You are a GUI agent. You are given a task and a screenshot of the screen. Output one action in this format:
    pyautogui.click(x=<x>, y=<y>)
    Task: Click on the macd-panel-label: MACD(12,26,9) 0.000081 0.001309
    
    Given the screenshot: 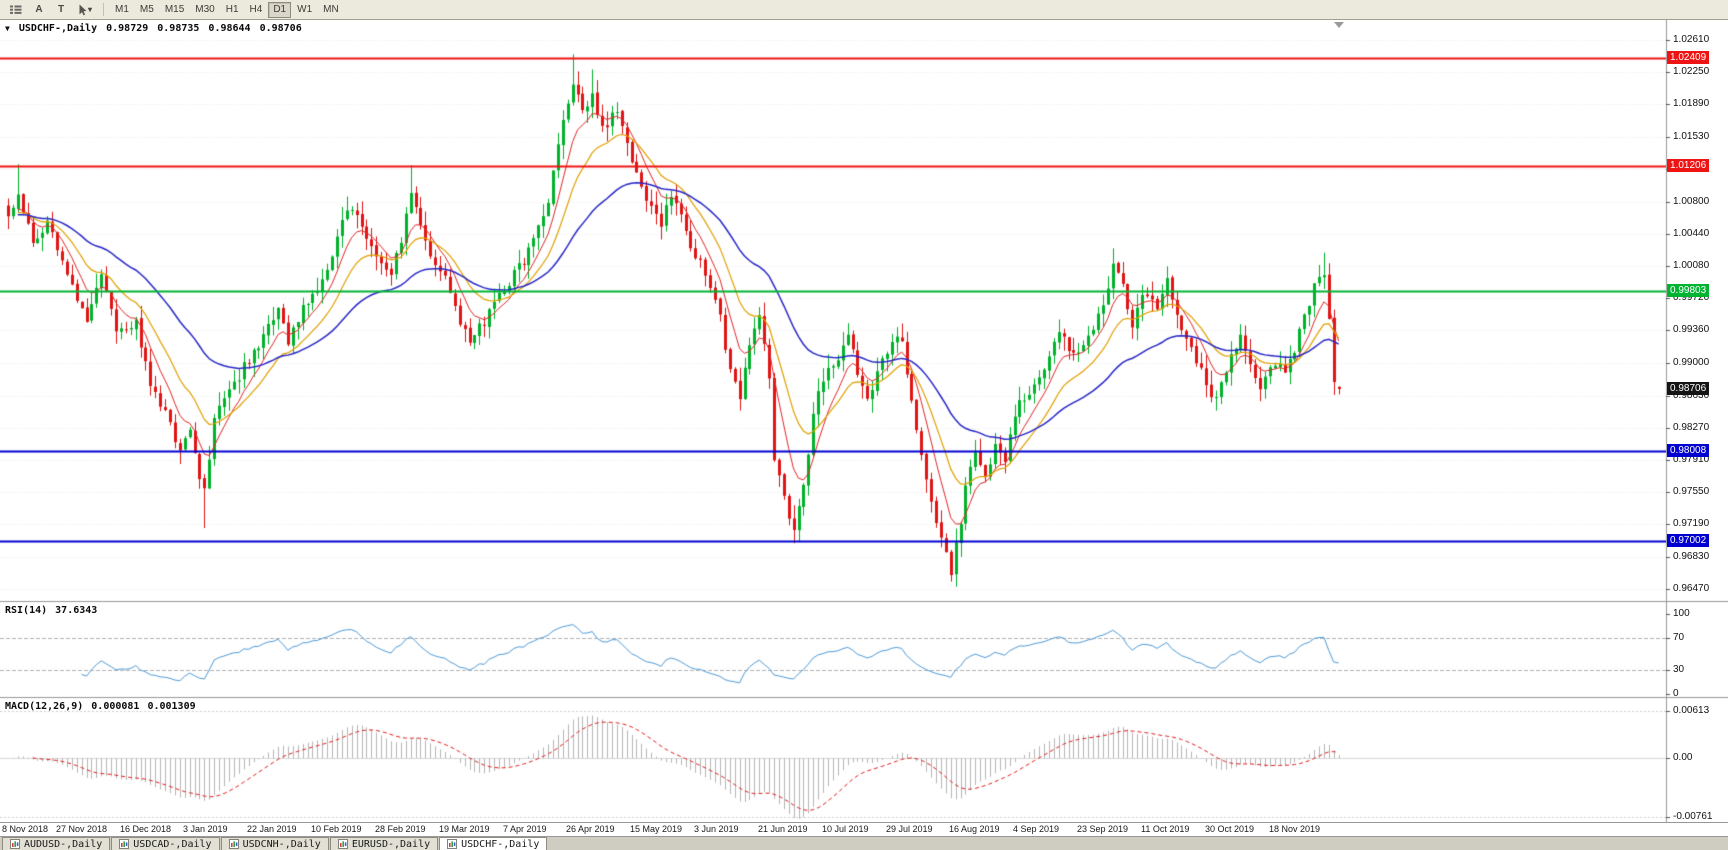 What is the action you would take?
    pyautogui.click(x=100, y=706)
    